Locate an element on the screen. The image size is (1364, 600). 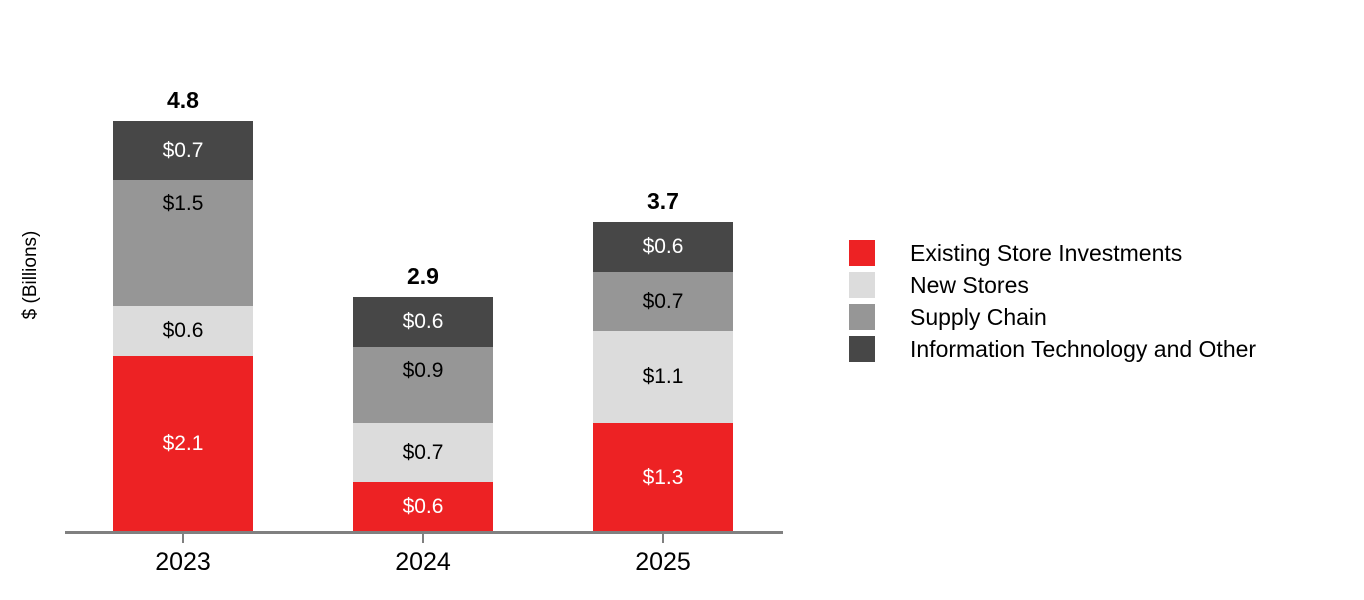
legend-item-existing-store-investments: Existing Store Investments is located at coordinates (1052, 253).